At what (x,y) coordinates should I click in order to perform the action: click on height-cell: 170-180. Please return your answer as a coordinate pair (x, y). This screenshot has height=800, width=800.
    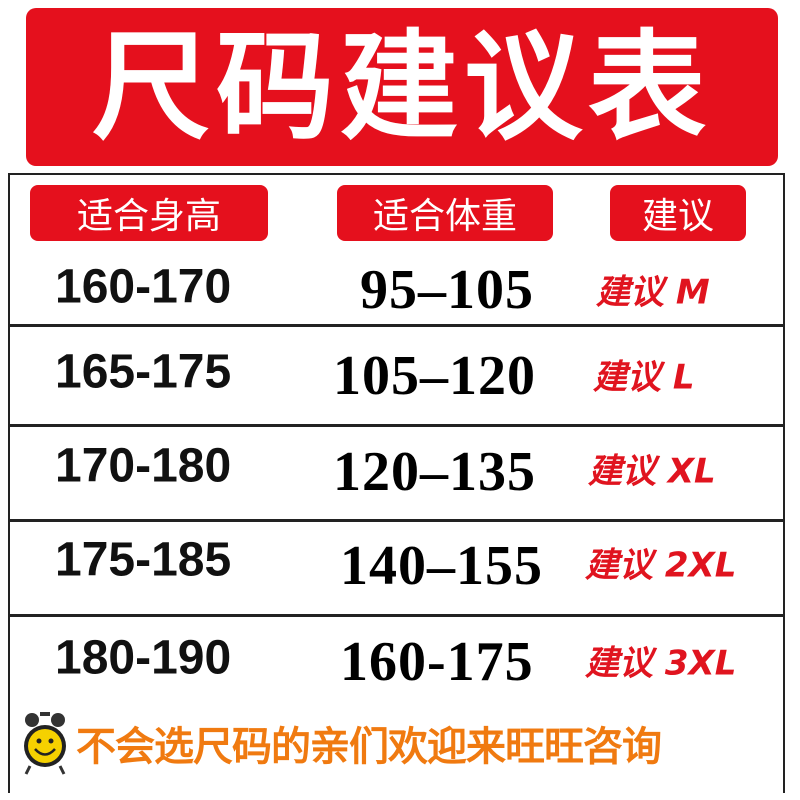
    Looking at the image, I should click on (143, 466).